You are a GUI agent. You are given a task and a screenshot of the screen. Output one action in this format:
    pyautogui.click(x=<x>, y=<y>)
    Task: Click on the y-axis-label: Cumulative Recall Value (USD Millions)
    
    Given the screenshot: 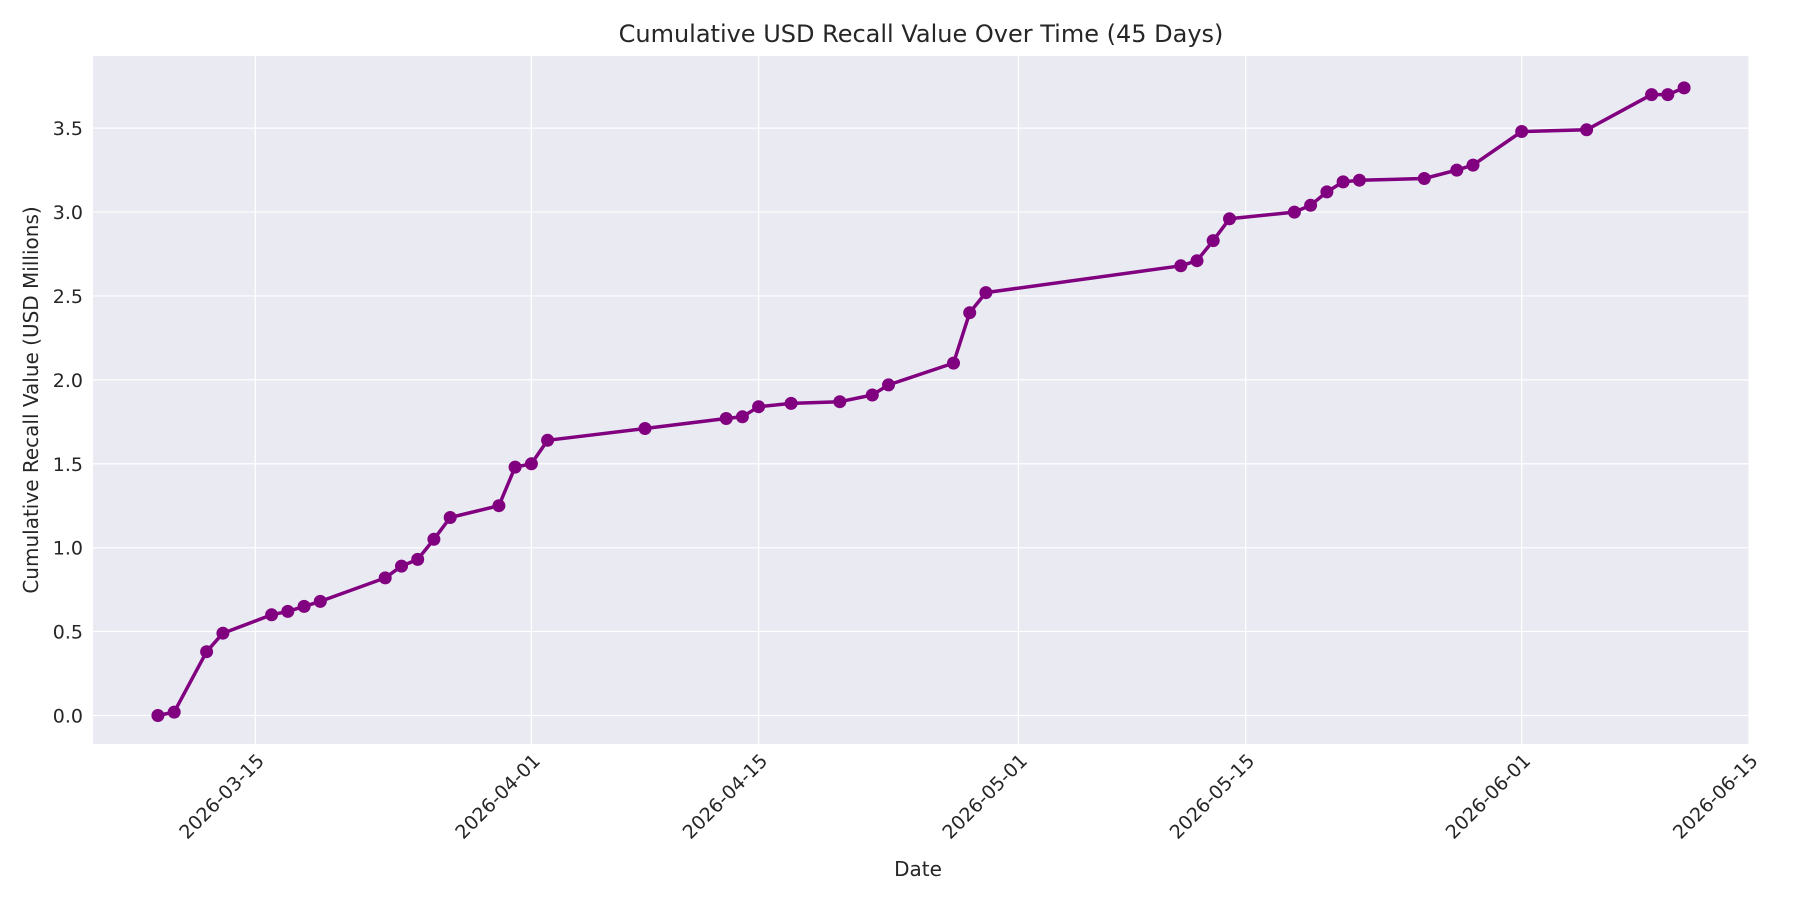 What is the action you would take?
    pyautogui.click(x=31, y=399)
    